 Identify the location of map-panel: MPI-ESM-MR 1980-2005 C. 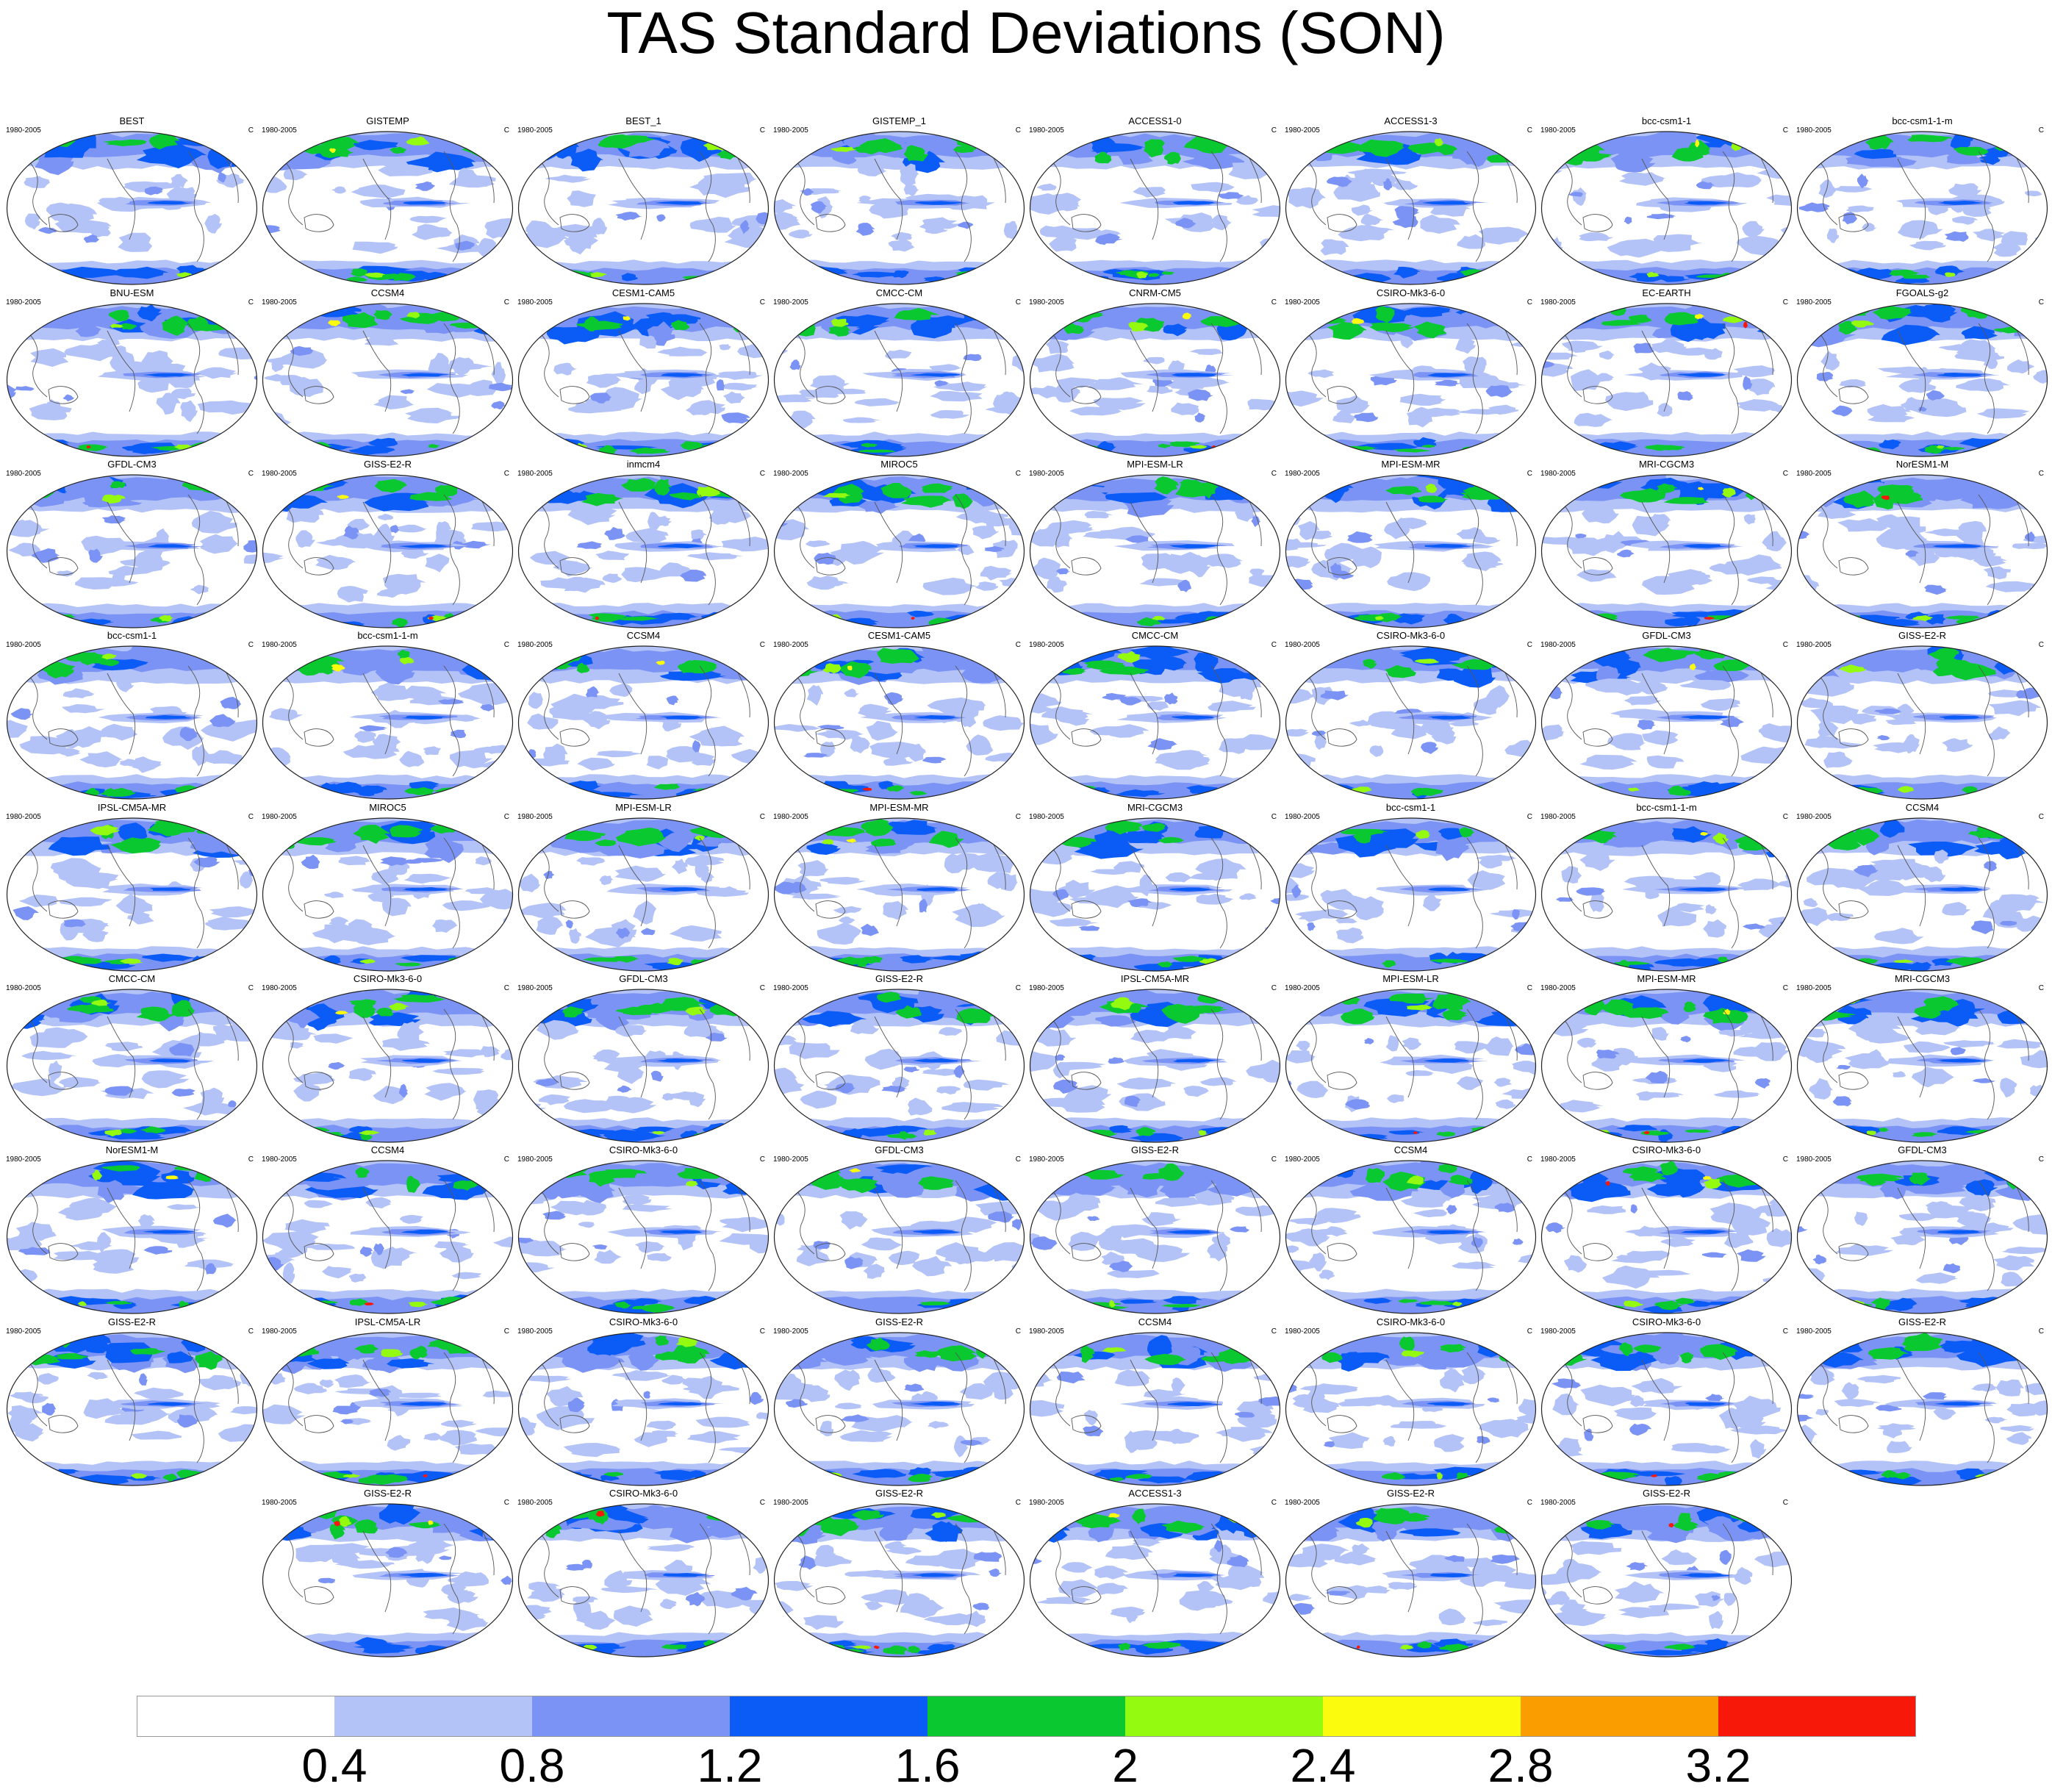
(900, 888).